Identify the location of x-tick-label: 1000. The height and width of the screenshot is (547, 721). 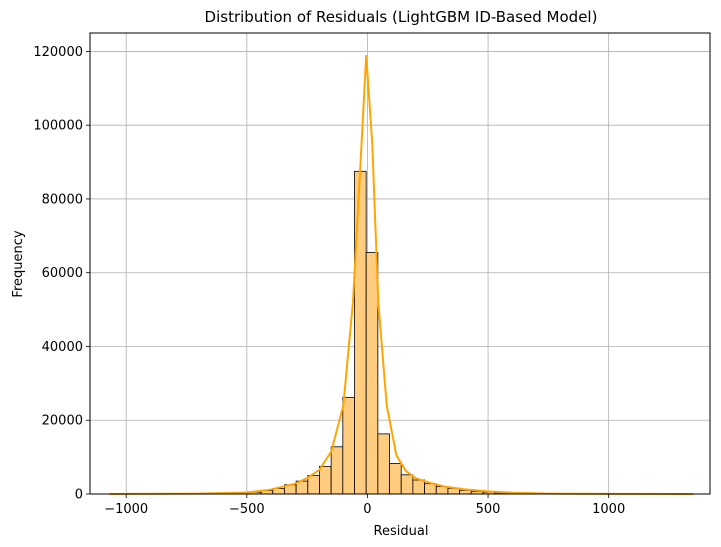
(608, 509).